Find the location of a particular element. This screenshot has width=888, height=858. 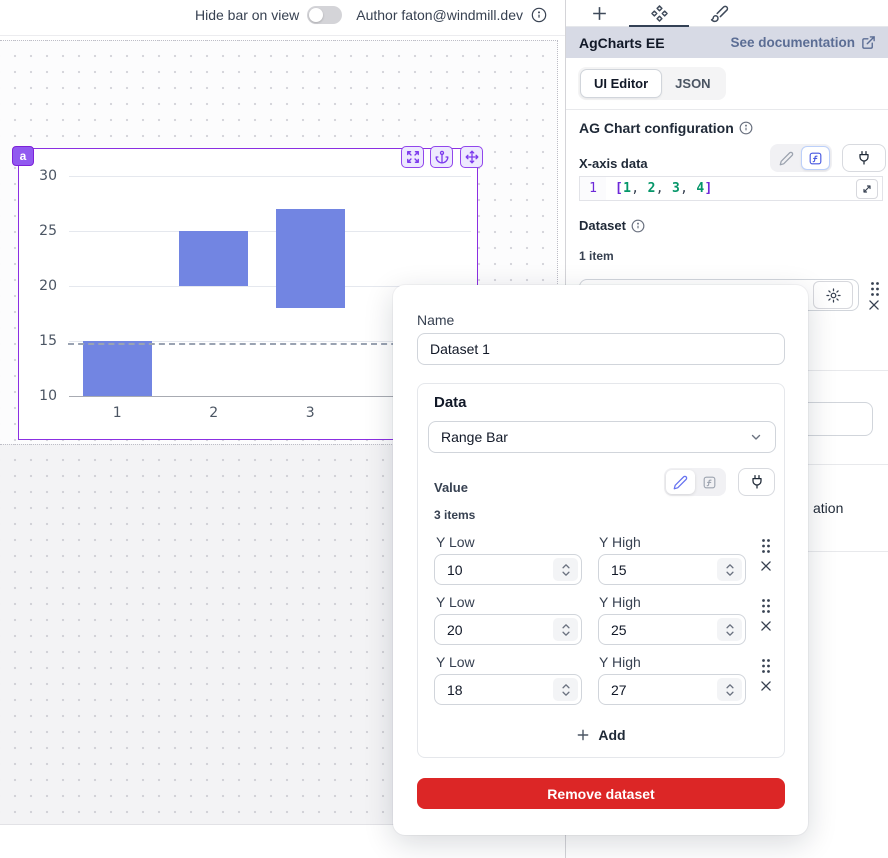

see-documentation-link: See documentation is located at coordinates (803, 42).